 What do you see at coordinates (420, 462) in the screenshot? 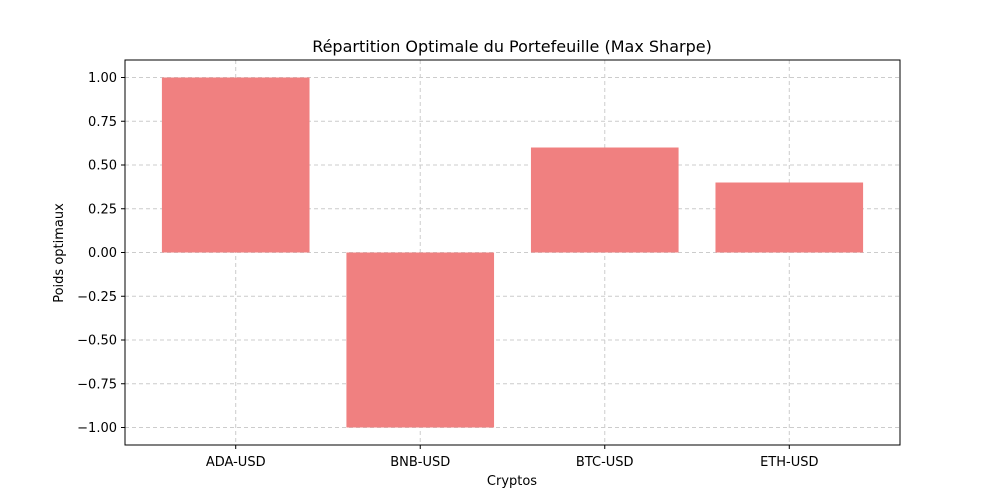
I see `x-tick-label: BNB-USD` at bounding box center [420, 462].